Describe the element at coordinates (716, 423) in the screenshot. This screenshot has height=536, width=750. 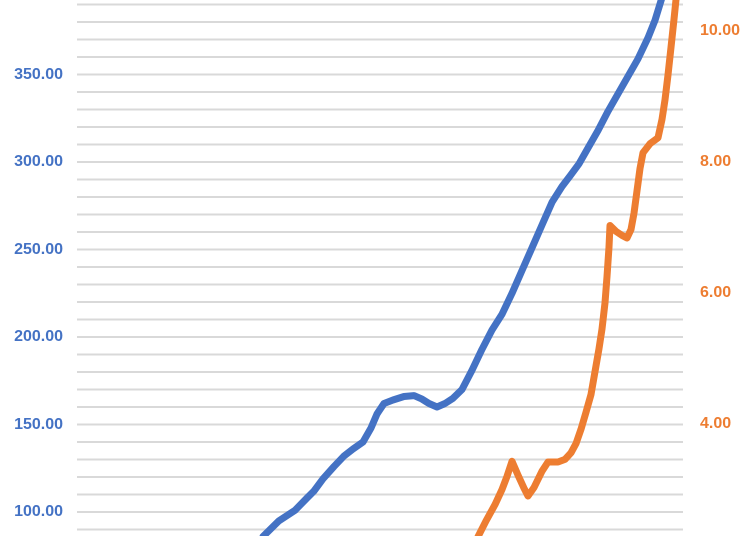
I see `right-axis-tick-label: 4.00` at that location.